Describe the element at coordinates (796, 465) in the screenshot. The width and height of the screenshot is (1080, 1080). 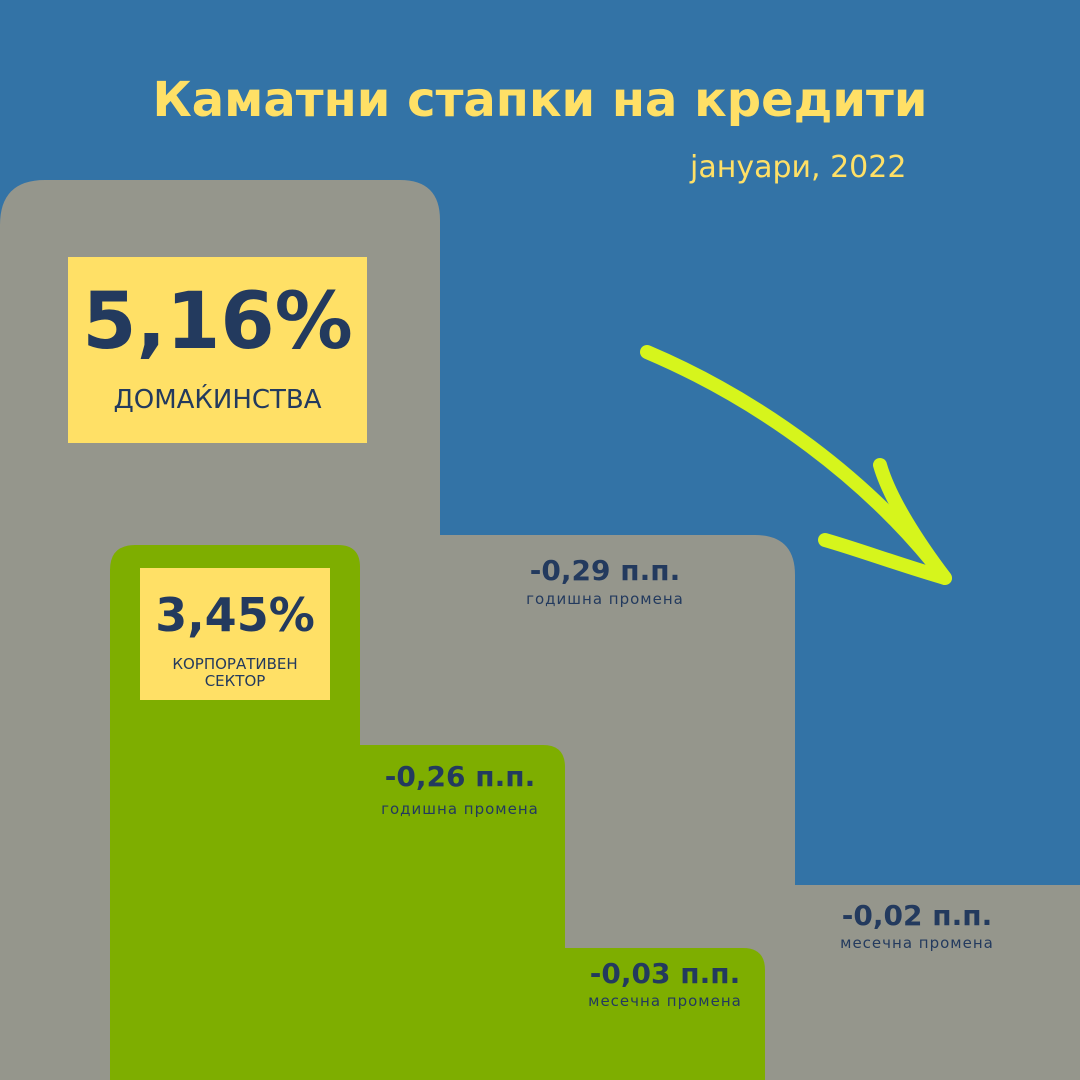
I see `arrow` at that location.